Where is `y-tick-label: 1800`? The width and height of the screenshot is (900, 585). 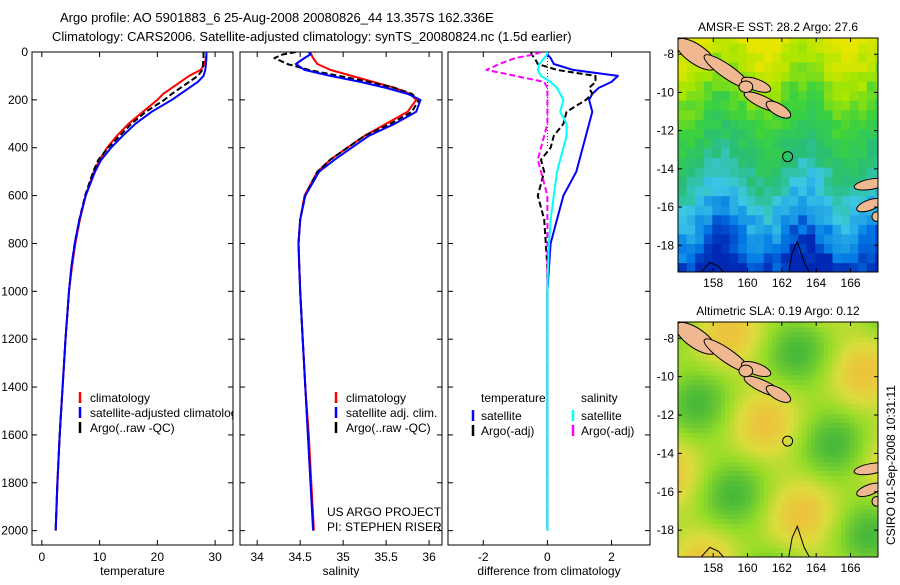
y-tick-label: 1800 is located at coordinates (14, 483).